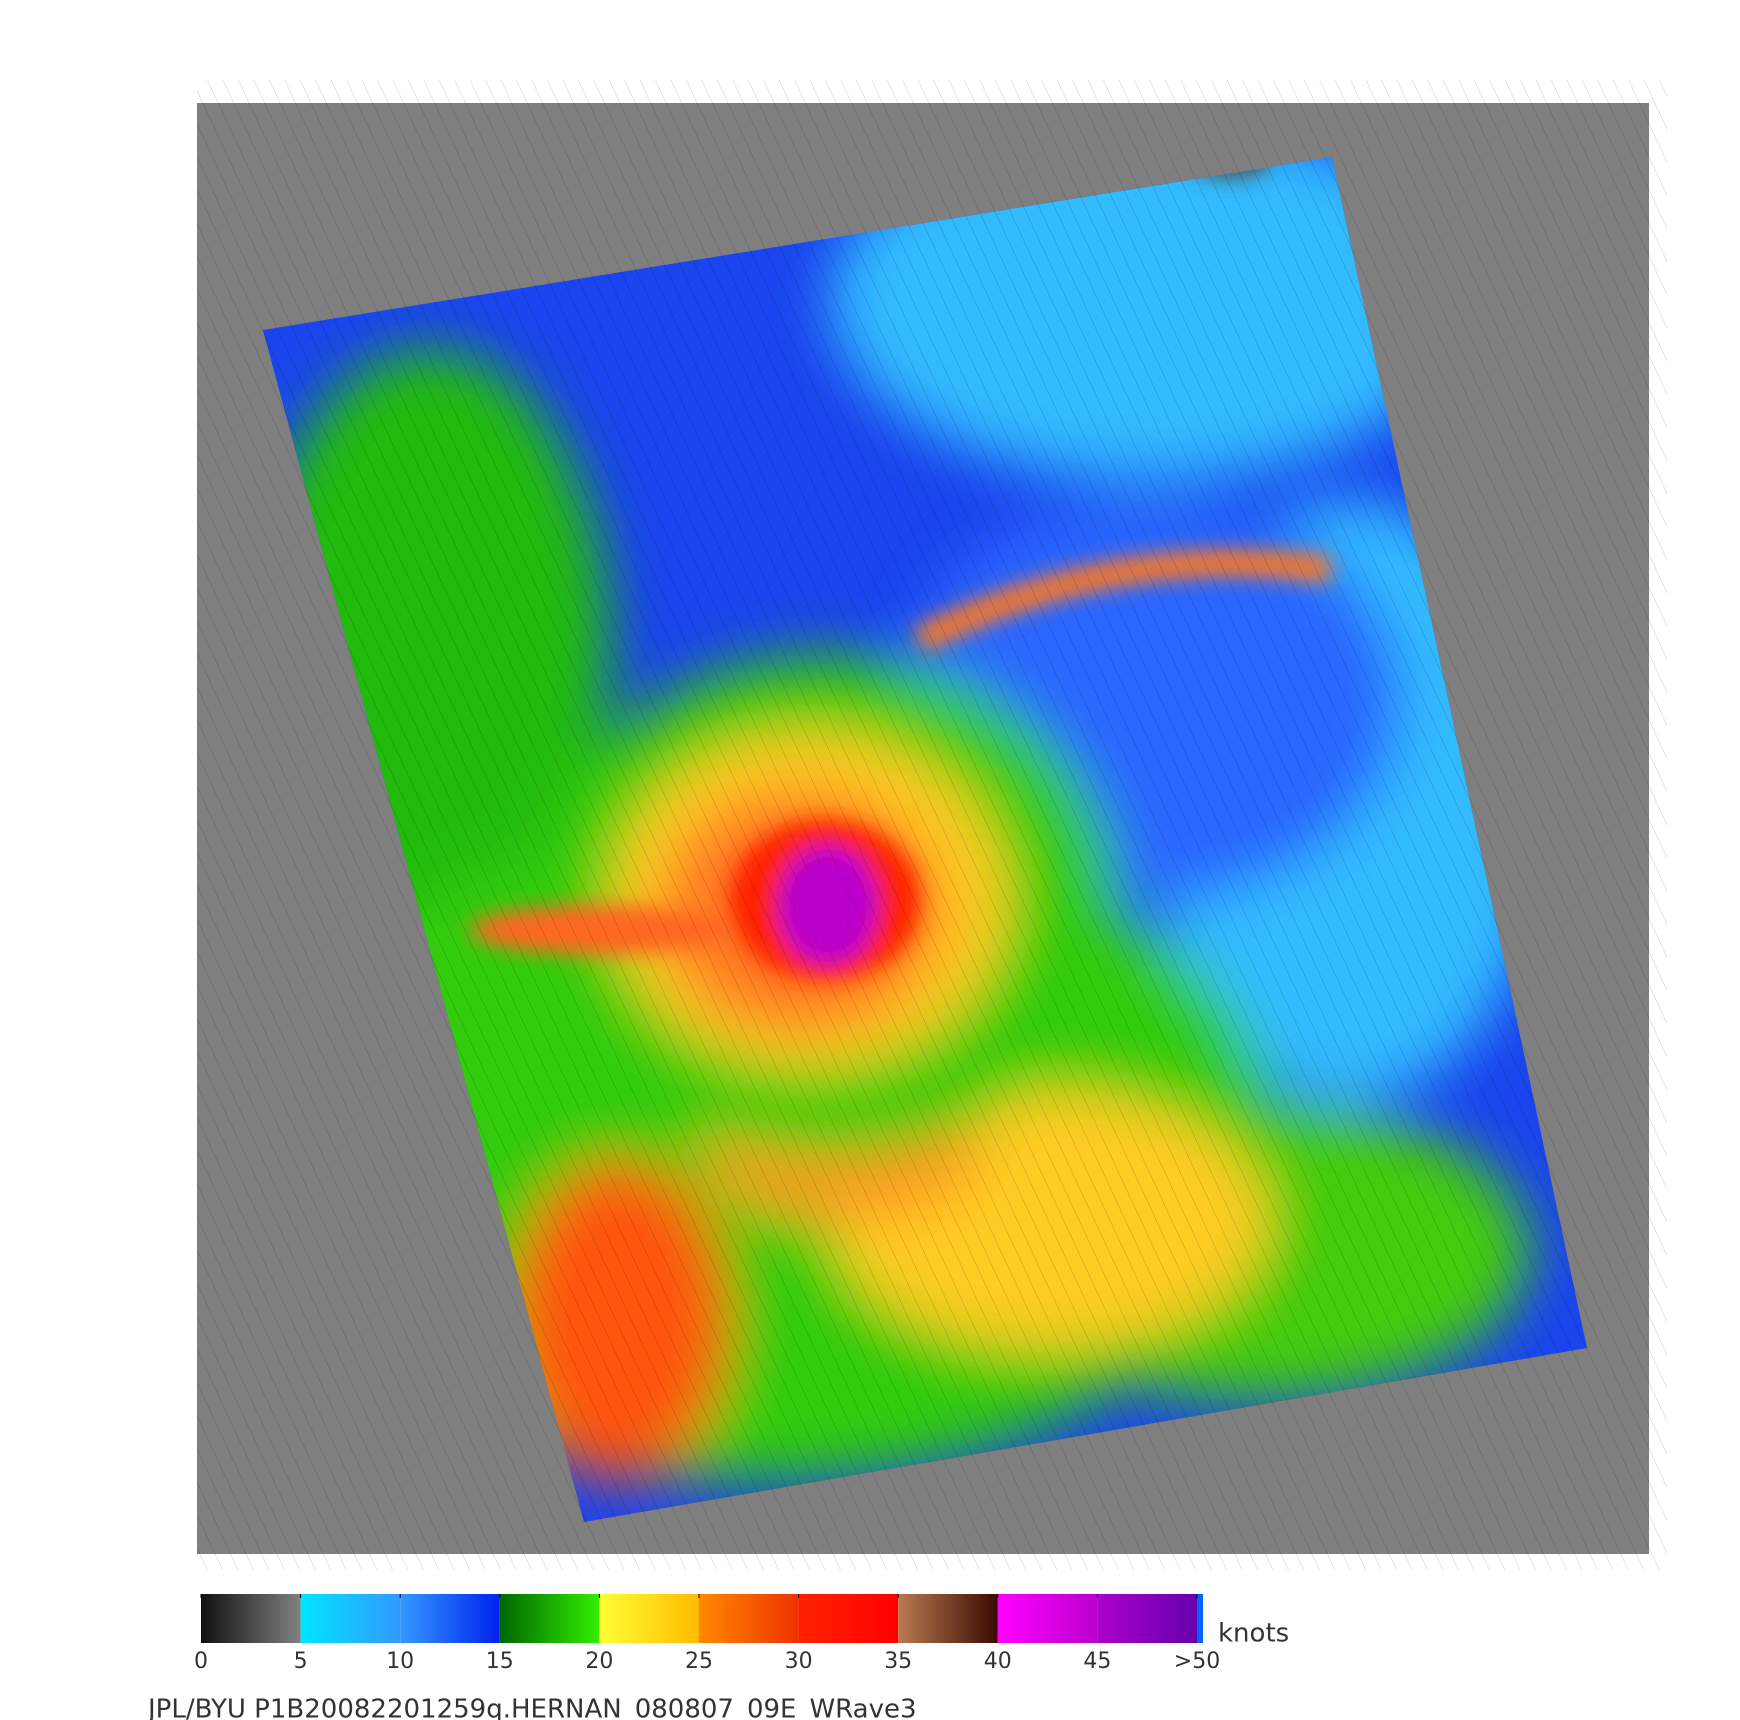  I want to click on colorbar-tick-label: 25, so click(699, 1661).